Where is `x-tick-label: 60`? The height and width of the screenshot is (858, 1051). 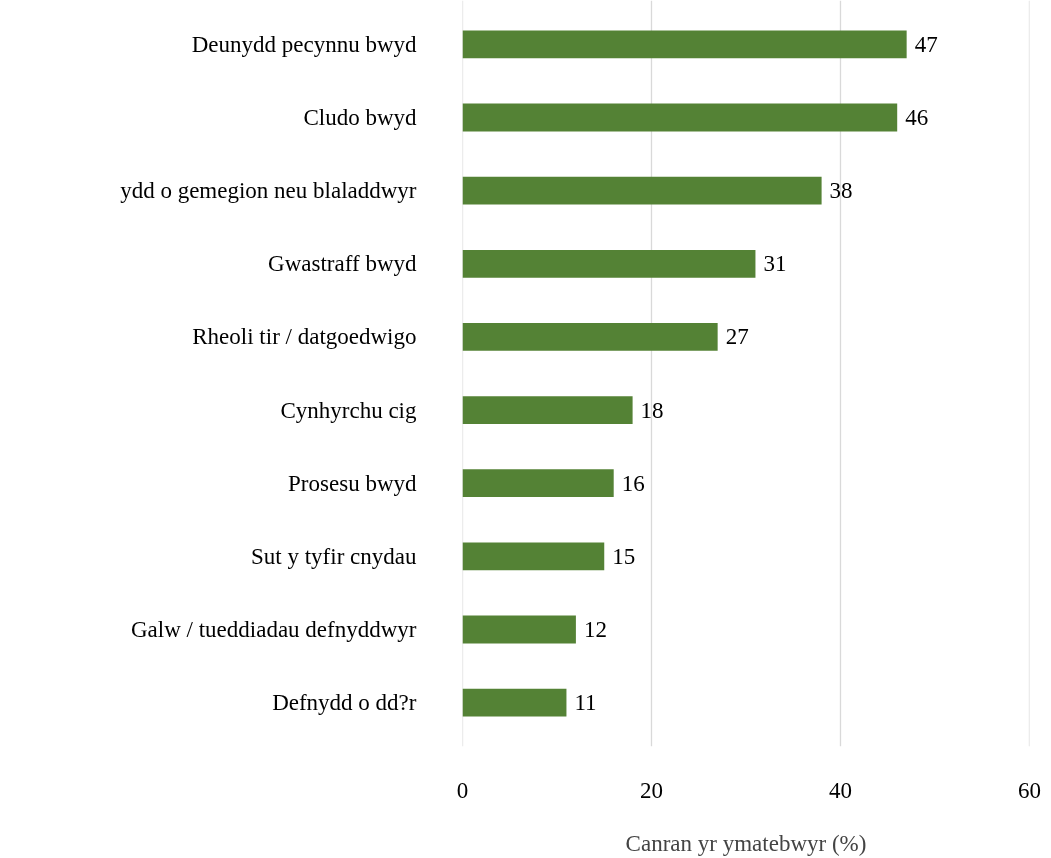
x-tick-label: 60 is located at coordinates (1029, 790).